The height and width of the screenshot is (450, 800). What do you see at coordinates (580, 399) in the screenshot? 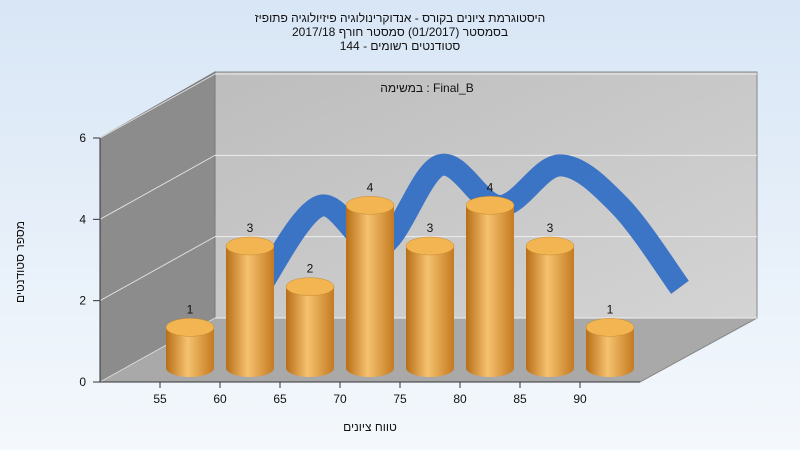
I see `x-tick-label: 90` at bounding box center [580, 399].